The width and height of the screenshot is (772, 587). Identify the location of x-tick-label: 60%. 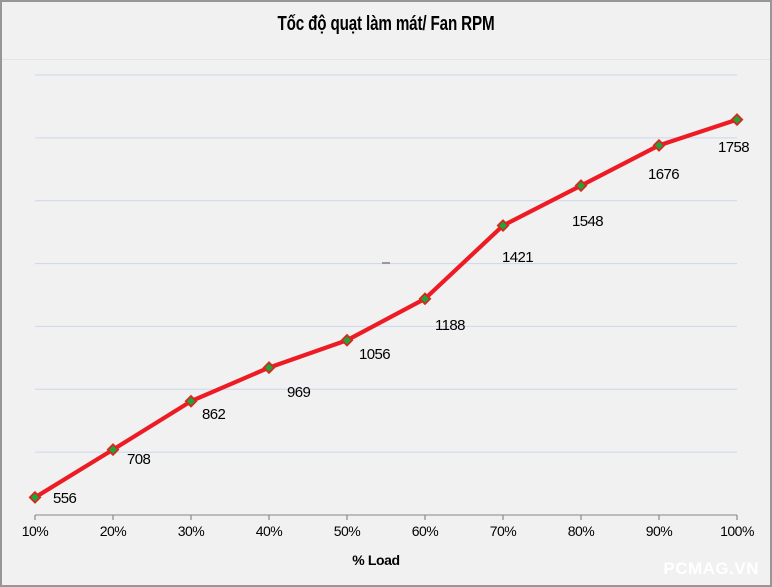
(425, 531).